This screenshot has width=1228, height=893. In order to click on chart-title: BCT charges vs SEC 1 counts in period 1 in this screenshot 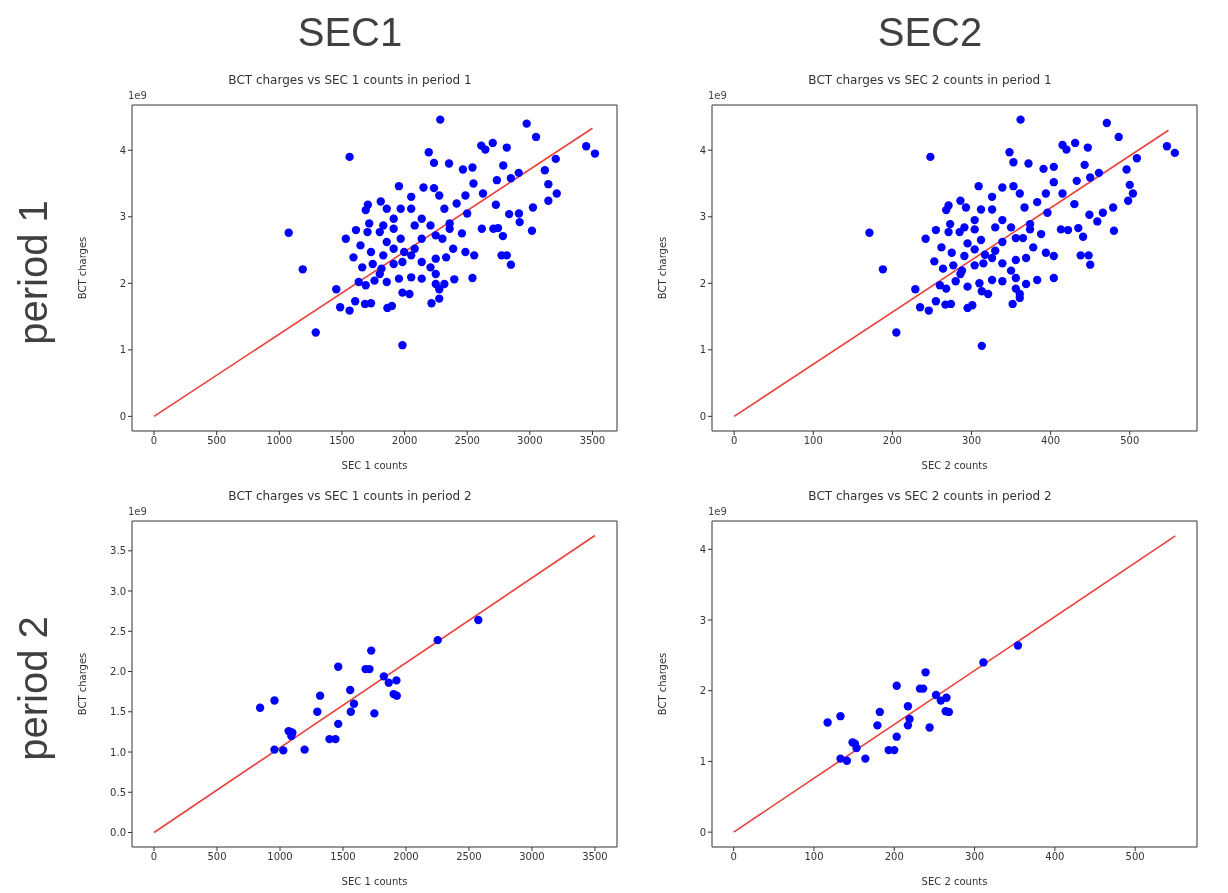, I will do `click(350, 80)`.